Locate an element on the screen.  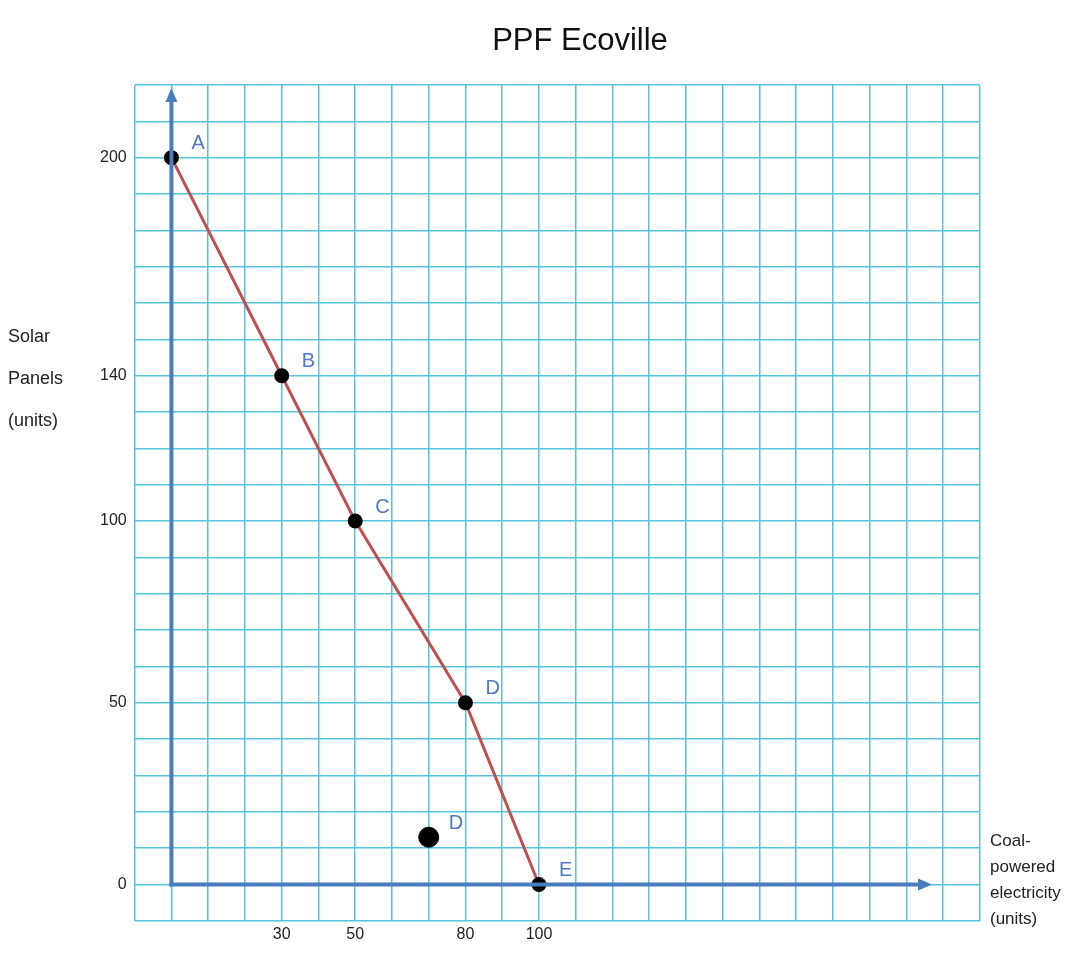
x-tick-label: 50 is located at coordinates (355, 933).